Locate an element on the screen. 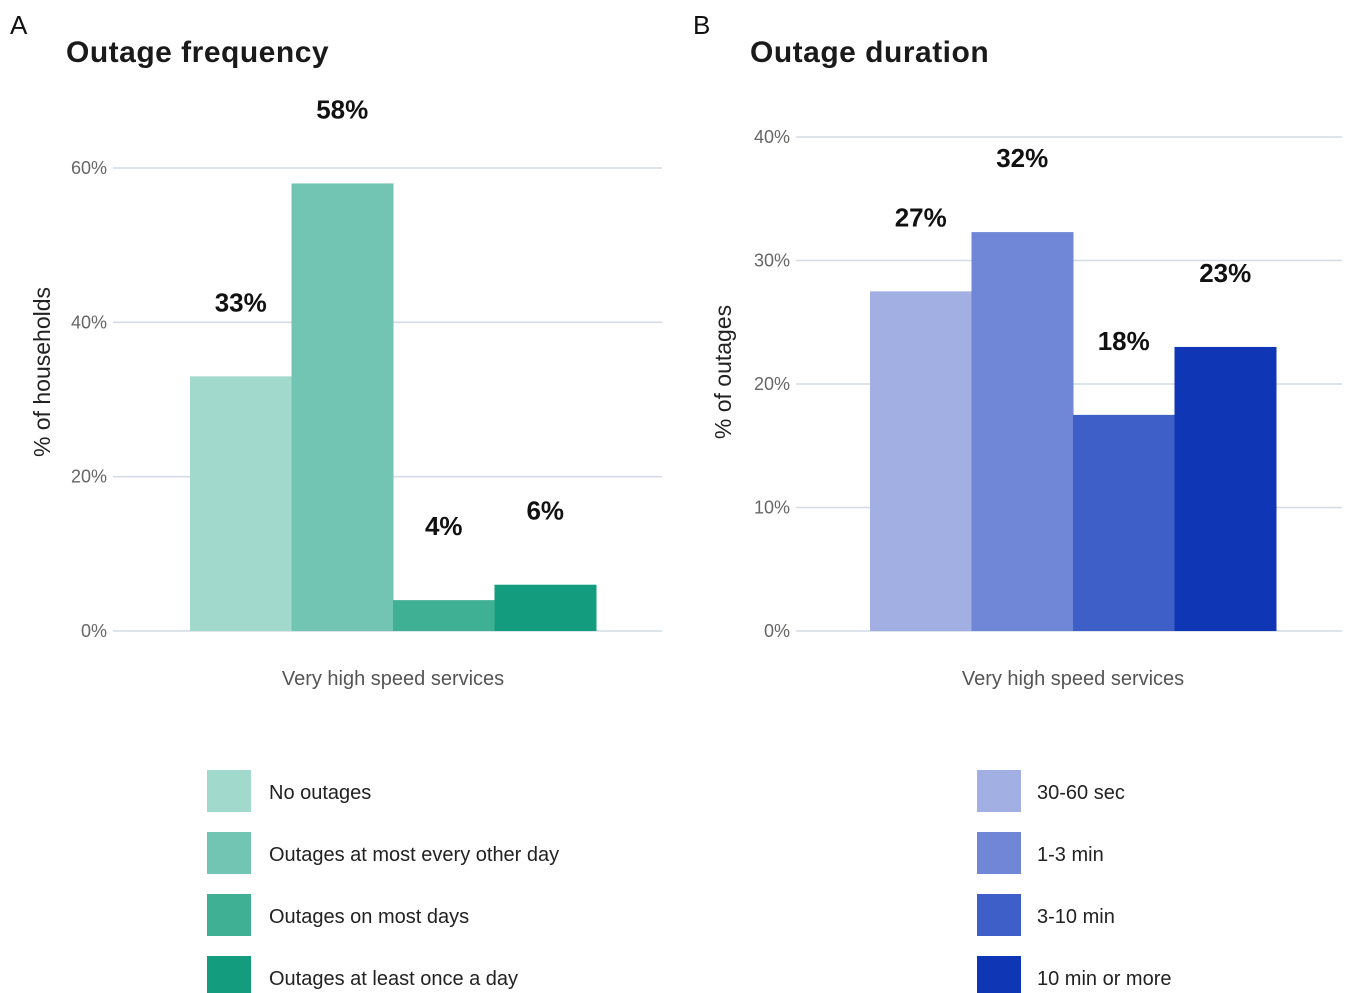 The width and height of the screenshot is (1346, 993). chart-title: Outage duration is located at coordinates (869, 52).